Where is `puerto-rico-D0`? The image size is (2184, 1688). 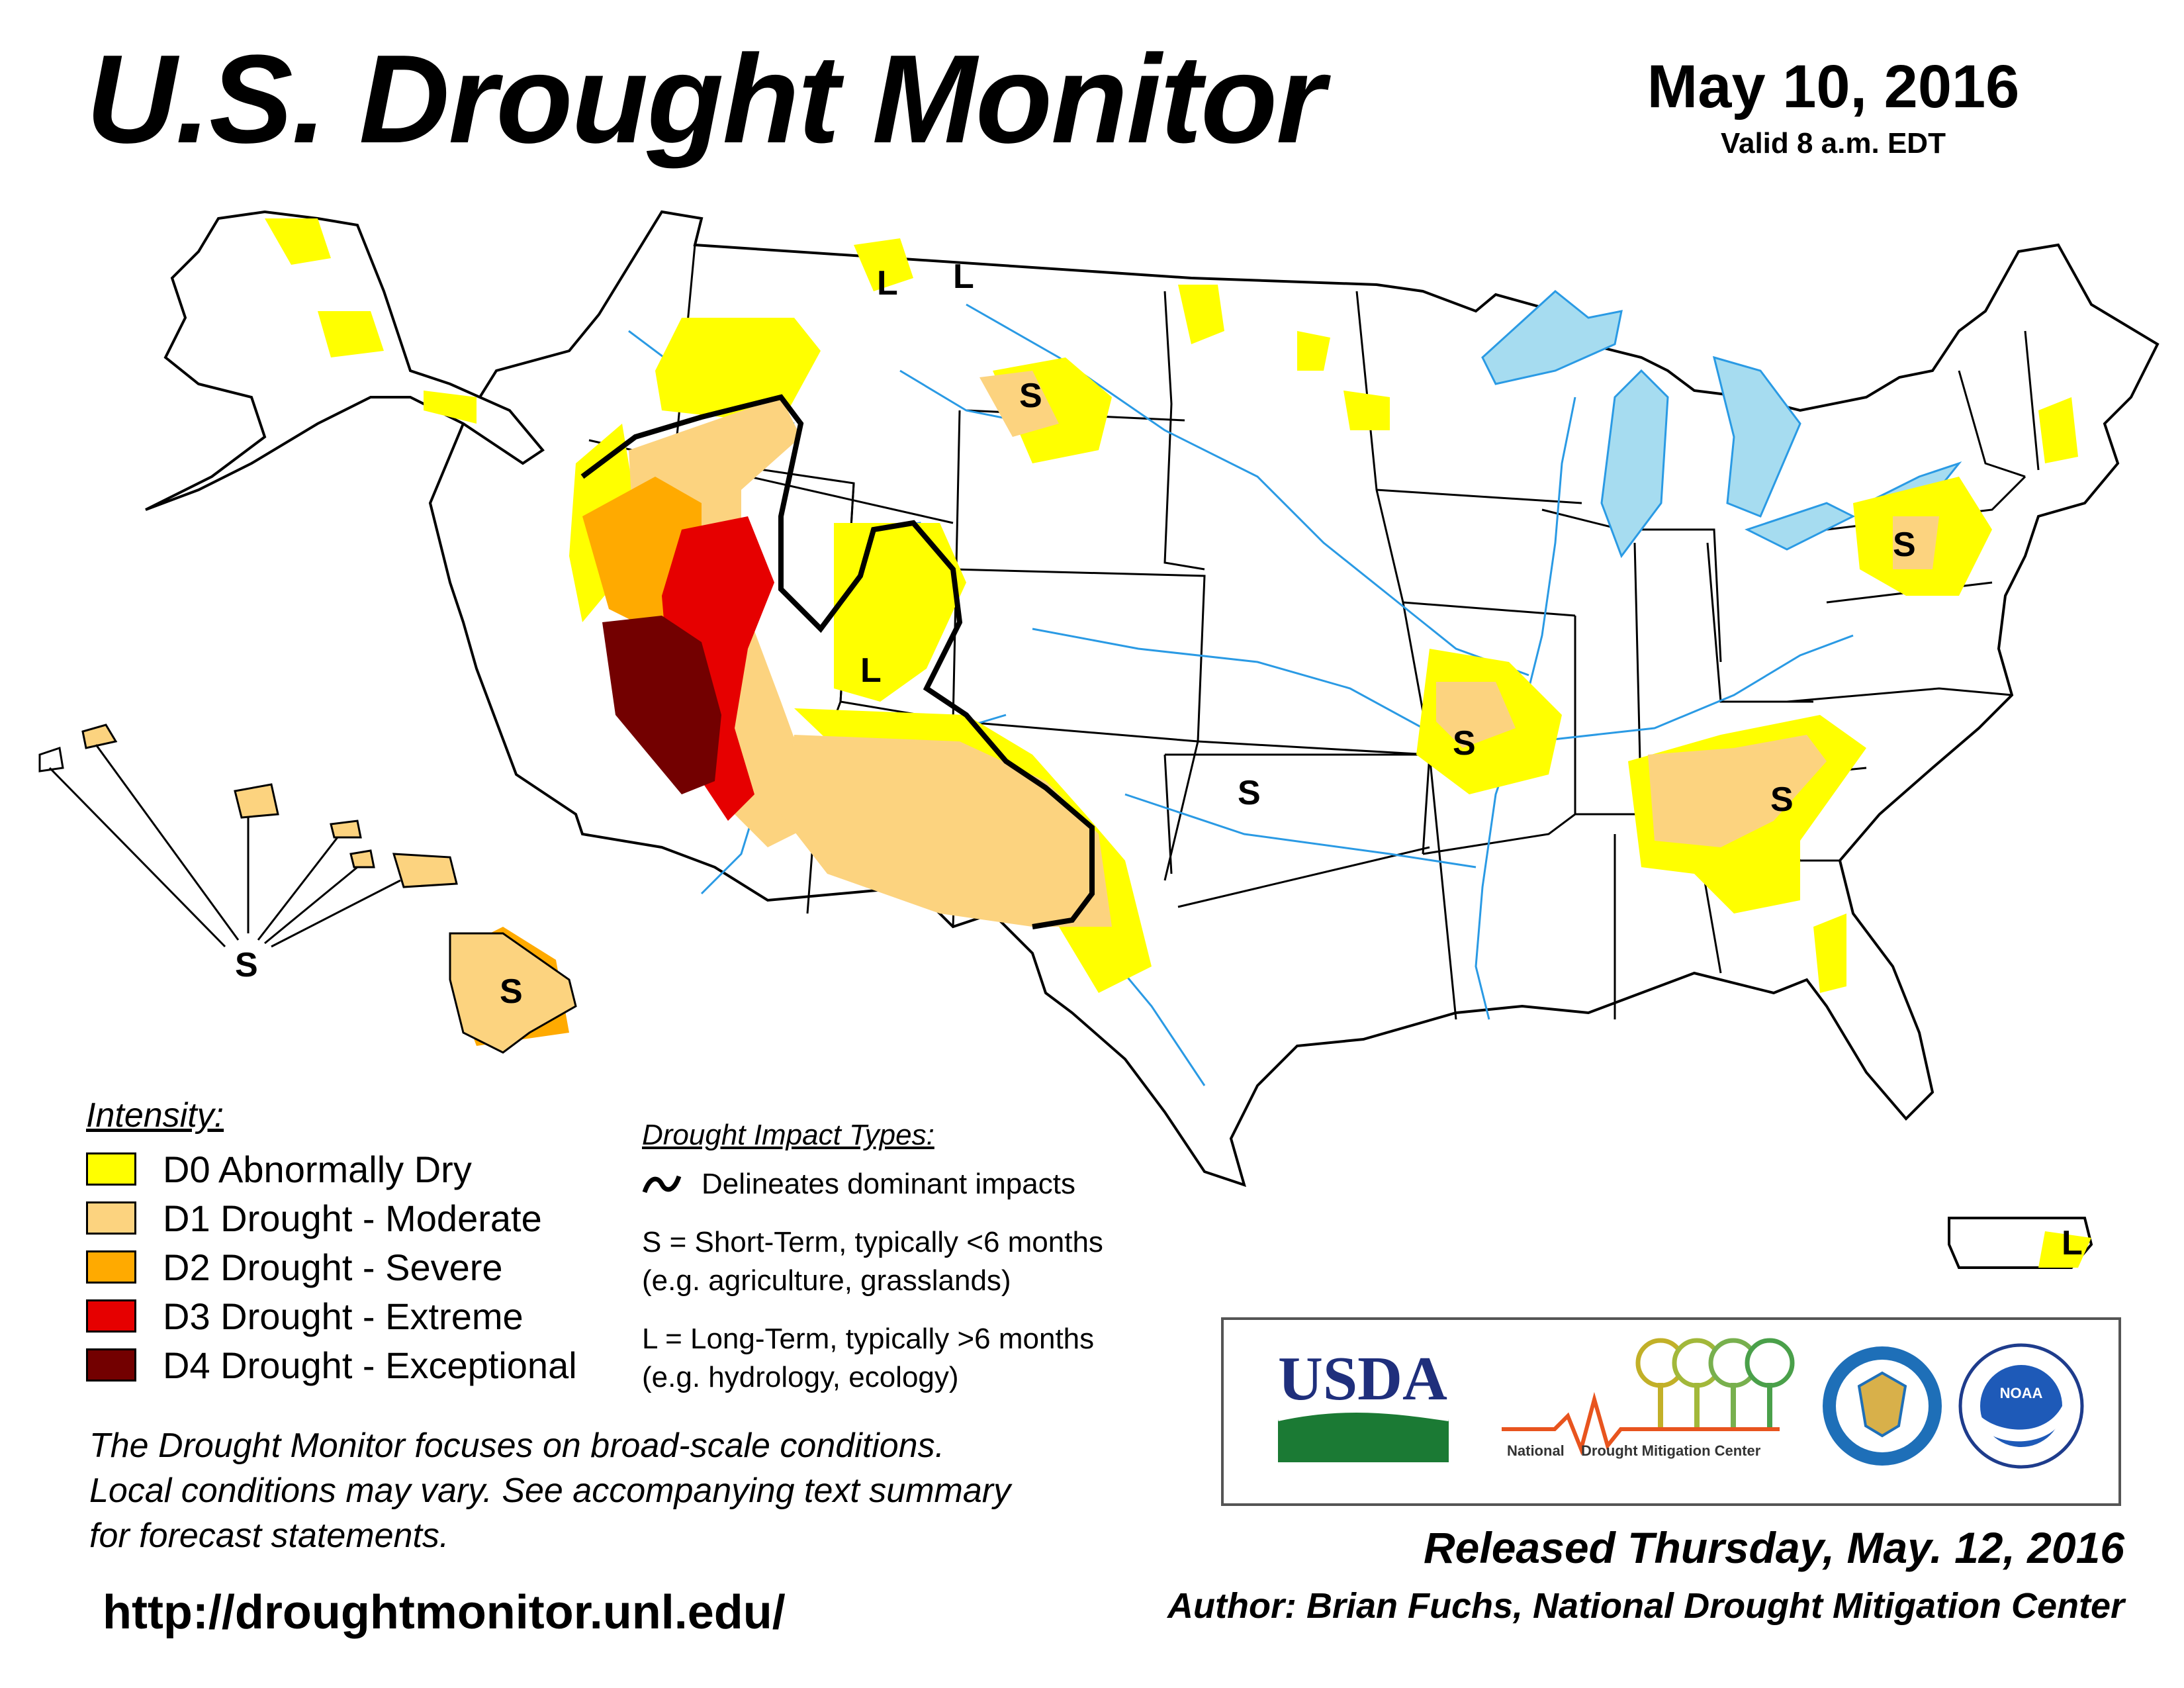 puerto-rico-D0 is located at coordinates (2064, 1249).